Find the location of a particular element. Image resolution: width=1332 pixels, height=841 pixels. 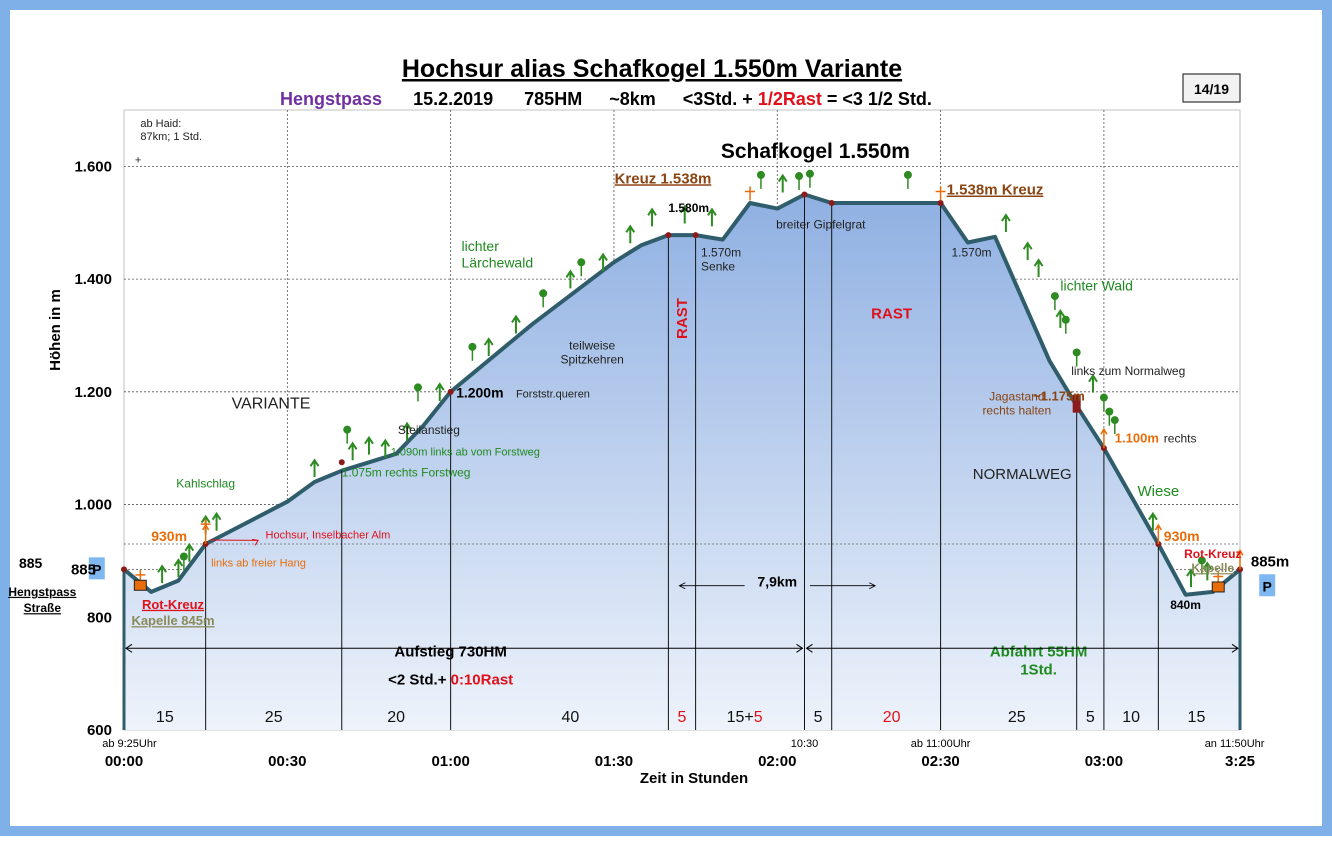

annotation-line: 1.200m is located at coordinates (479, 392).